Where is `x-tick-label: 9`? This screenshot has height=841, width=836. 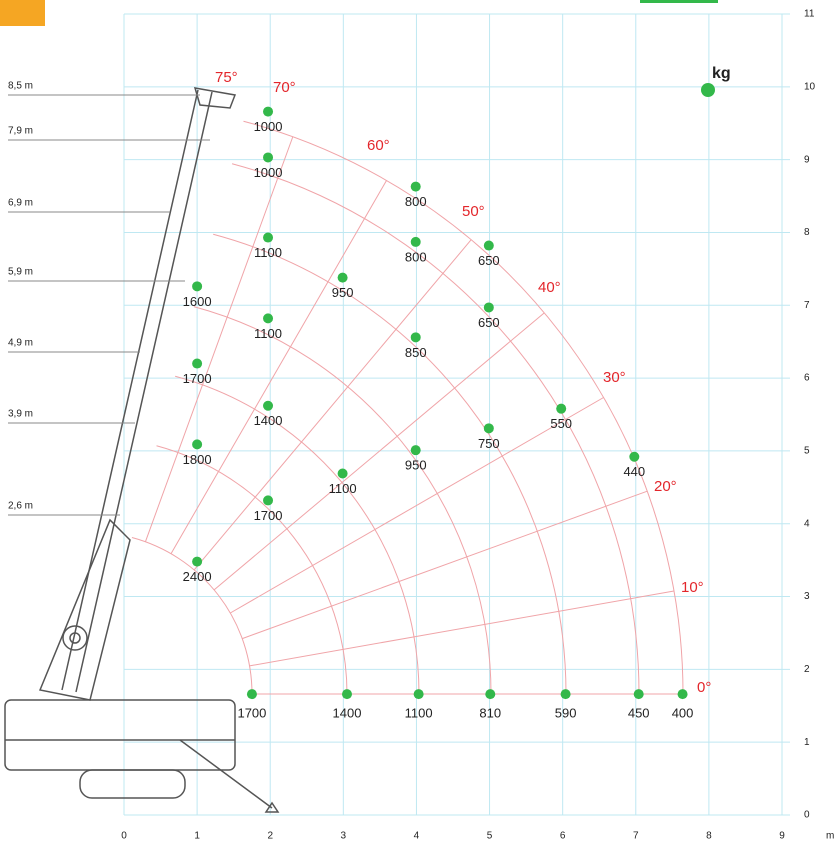
x-tick-label: 9 is located at coordinates (782, 836).